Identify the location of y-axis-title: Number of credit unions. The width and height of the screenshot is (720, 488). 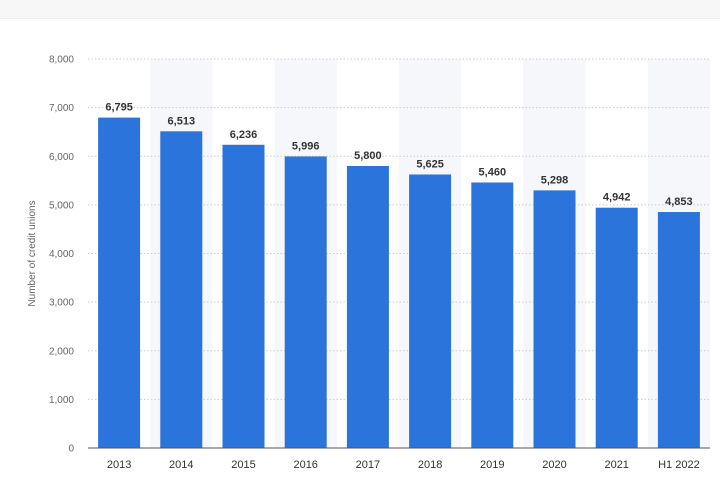
(32, 253).